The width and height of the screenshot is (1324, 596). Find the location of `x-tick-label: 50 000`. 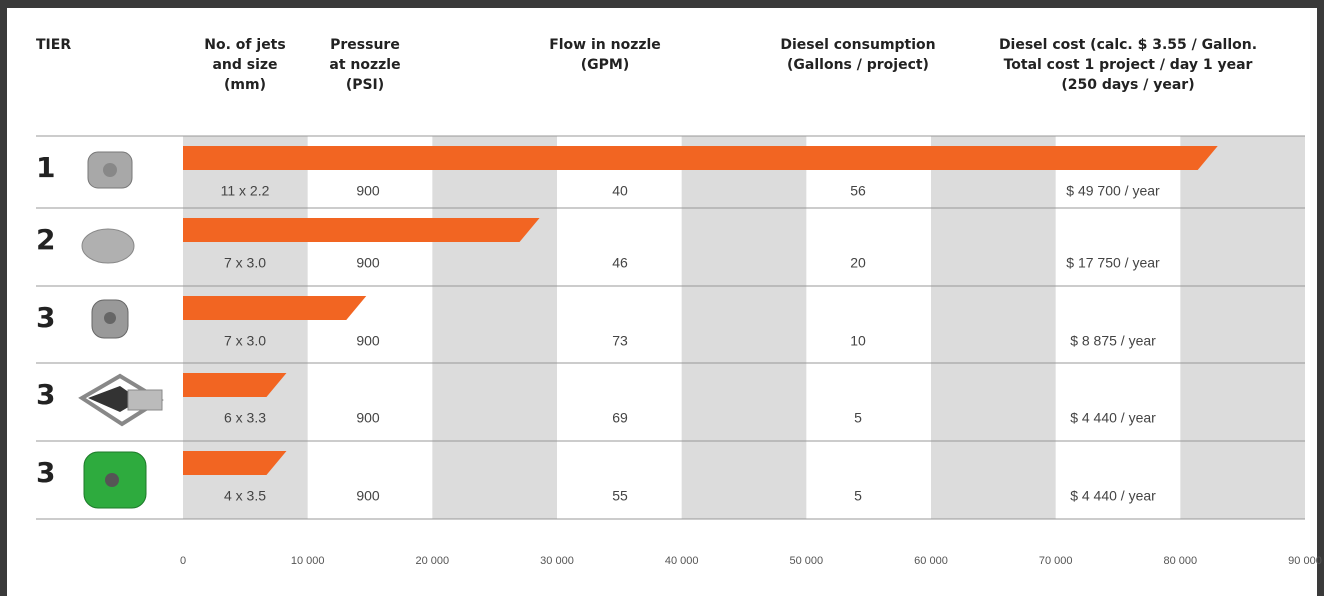

x-tick-label: 50 000 is located at coordinates (807, 561).